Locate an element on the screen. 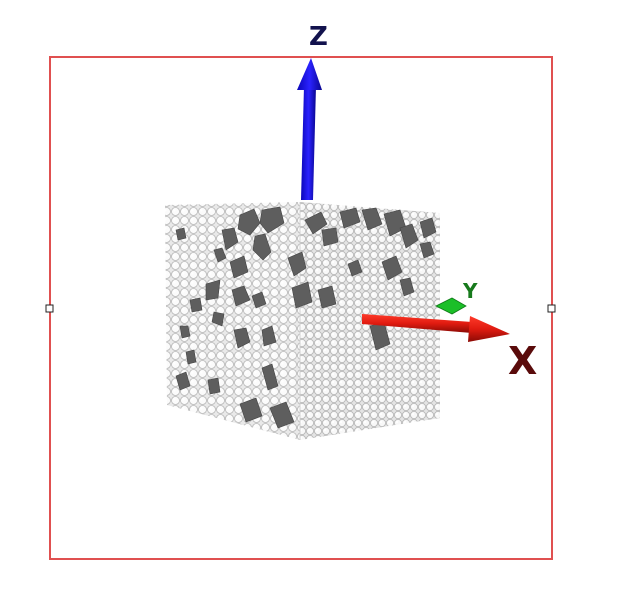 This screenshot has height=594, width=629. x-axis-arrow is located at coordinates (436, 328).